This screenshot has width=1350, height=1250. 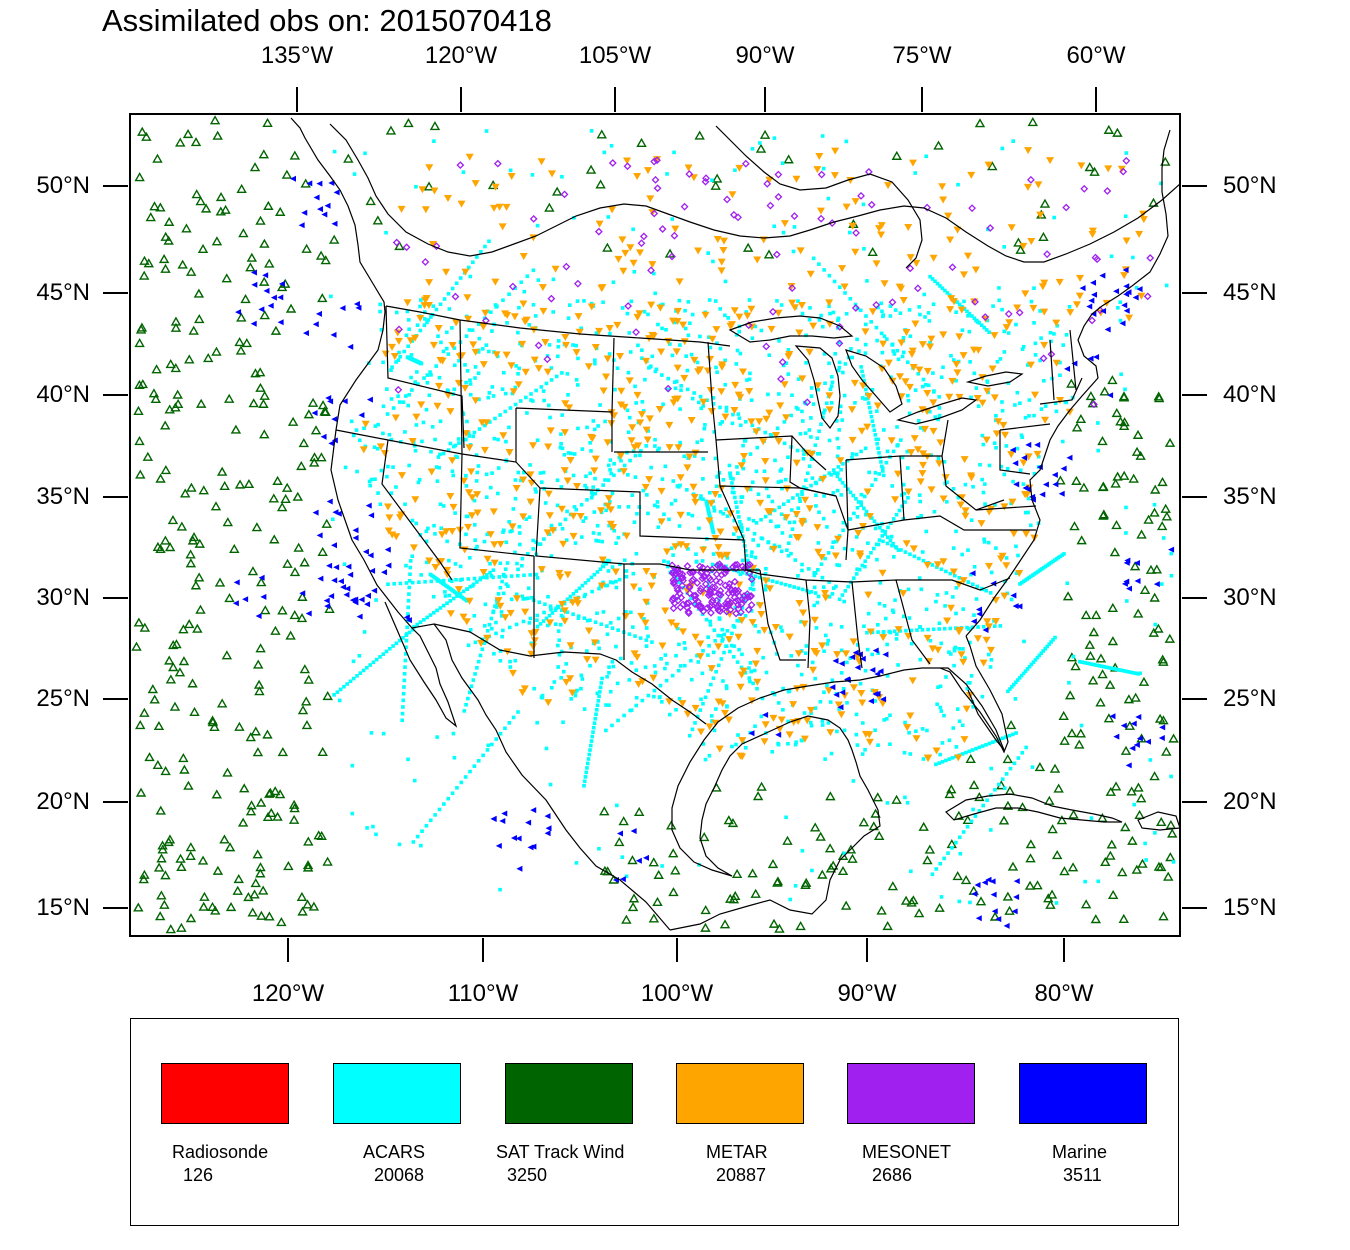 What do you see at coordinates (911, 1093) in the screenshot?
I see `legend-swatch-mesonet` at bounding box center [911, 1093].